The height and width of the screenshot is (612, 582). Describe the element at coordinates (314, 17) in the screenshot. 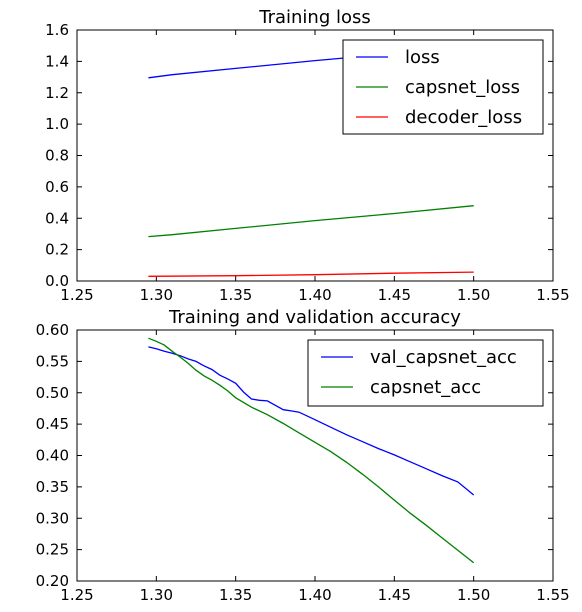

I see `chart-title: Training loss` at that location.